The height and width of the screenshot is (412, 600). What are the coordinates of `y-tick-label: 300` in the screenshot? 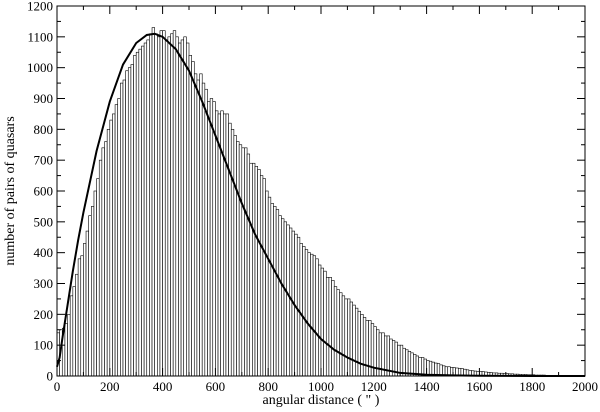 It's located at (44, 283).